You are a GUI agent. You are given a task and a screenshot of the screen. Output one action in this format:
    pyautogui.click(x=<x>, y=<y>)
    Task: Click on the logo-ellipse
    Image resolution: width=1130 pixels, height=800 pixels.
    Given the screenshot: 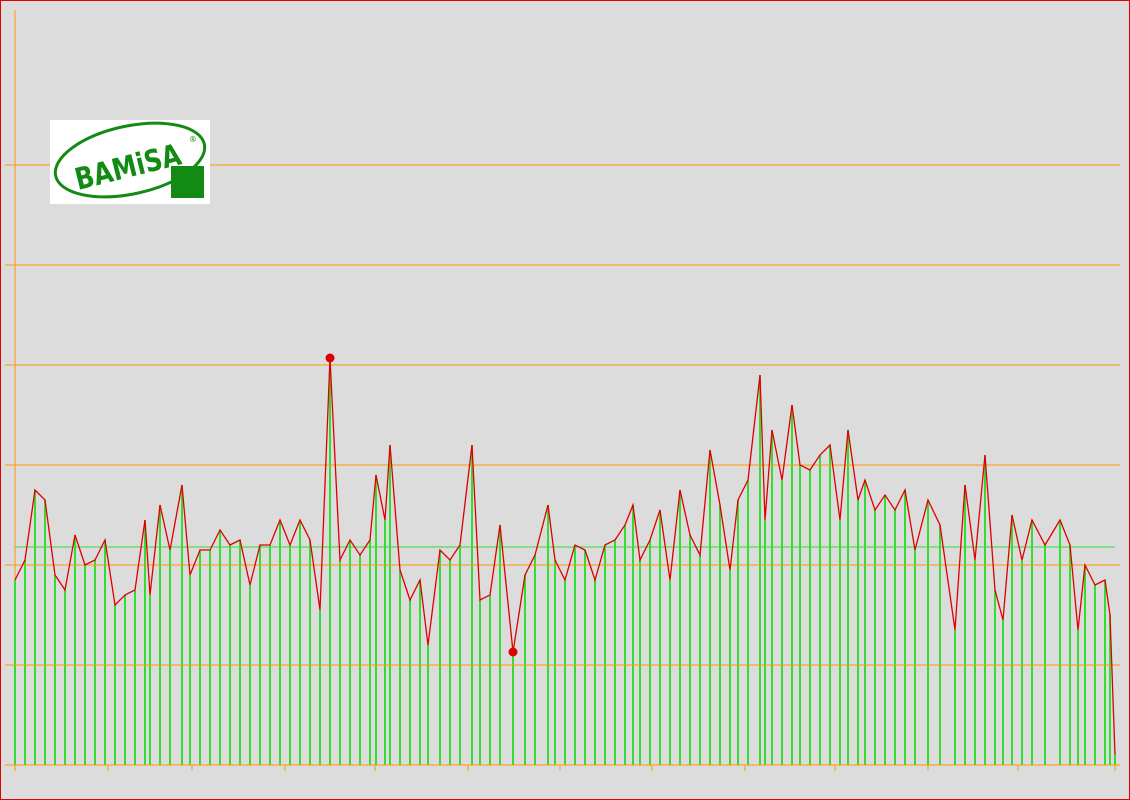 What is the action you would take?
    pyautogui.click(x=130, y=160)
    